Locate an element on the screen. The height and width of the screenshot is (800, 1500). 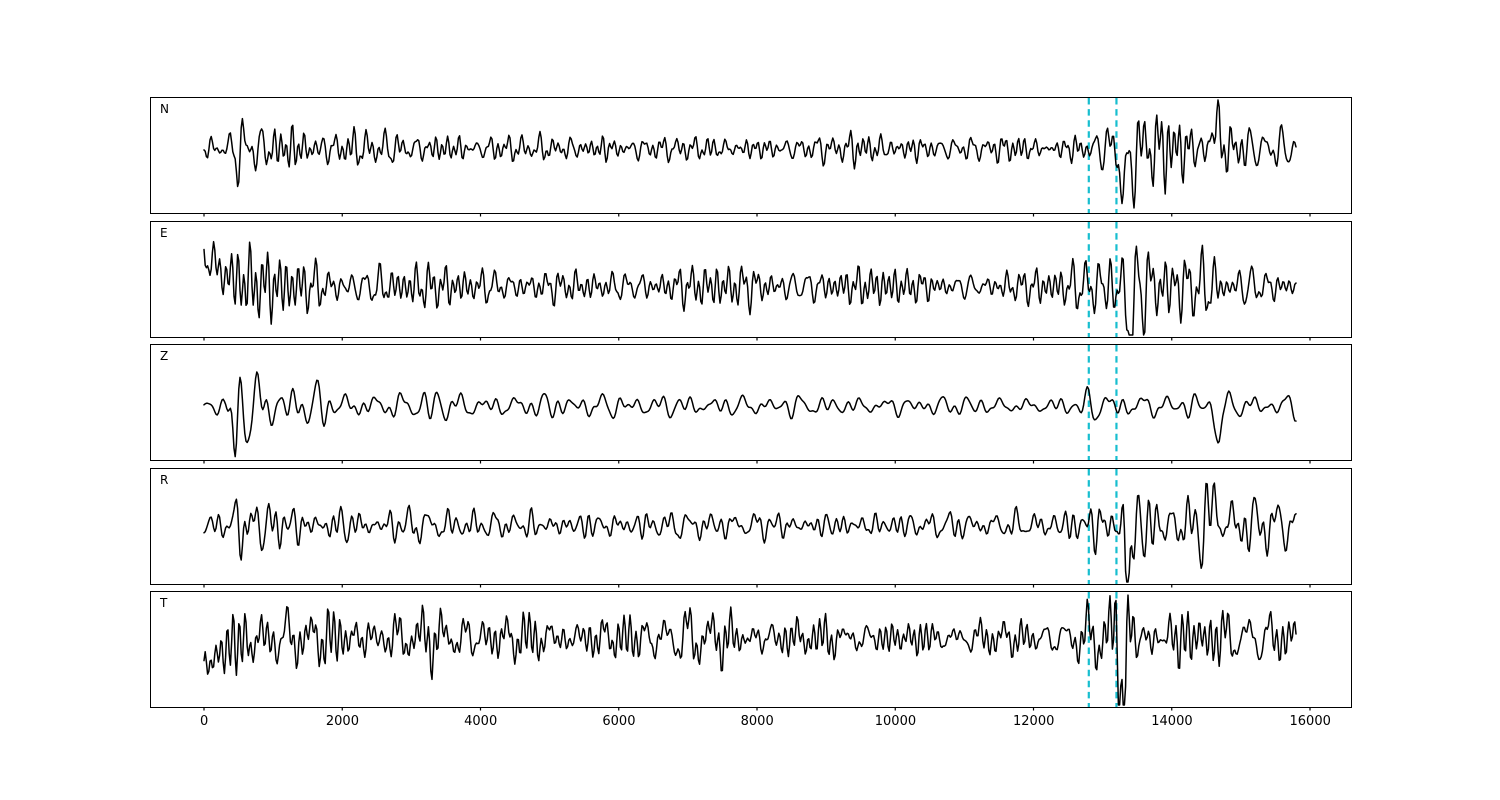
x-tick-label-4000: 4000 is located at coordinates (481, 721).